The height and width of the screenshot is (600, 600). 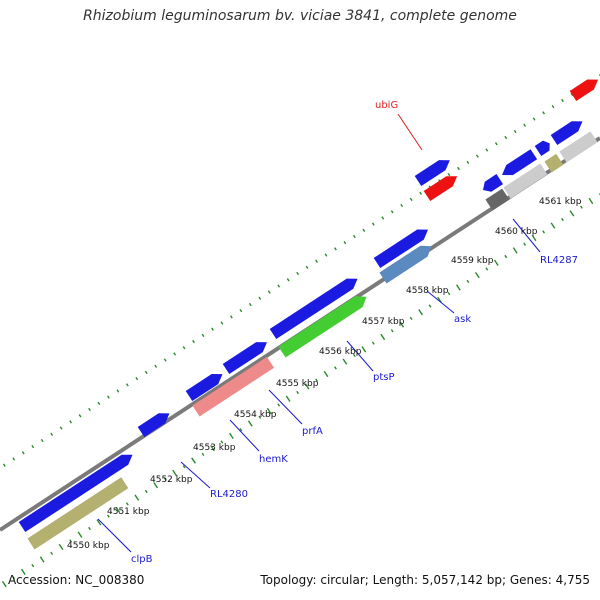 What do you see at coordinates (255, 415) in the screenshot?
I see `scale-label: 4554 kbp` at bounding box center [255, 415].